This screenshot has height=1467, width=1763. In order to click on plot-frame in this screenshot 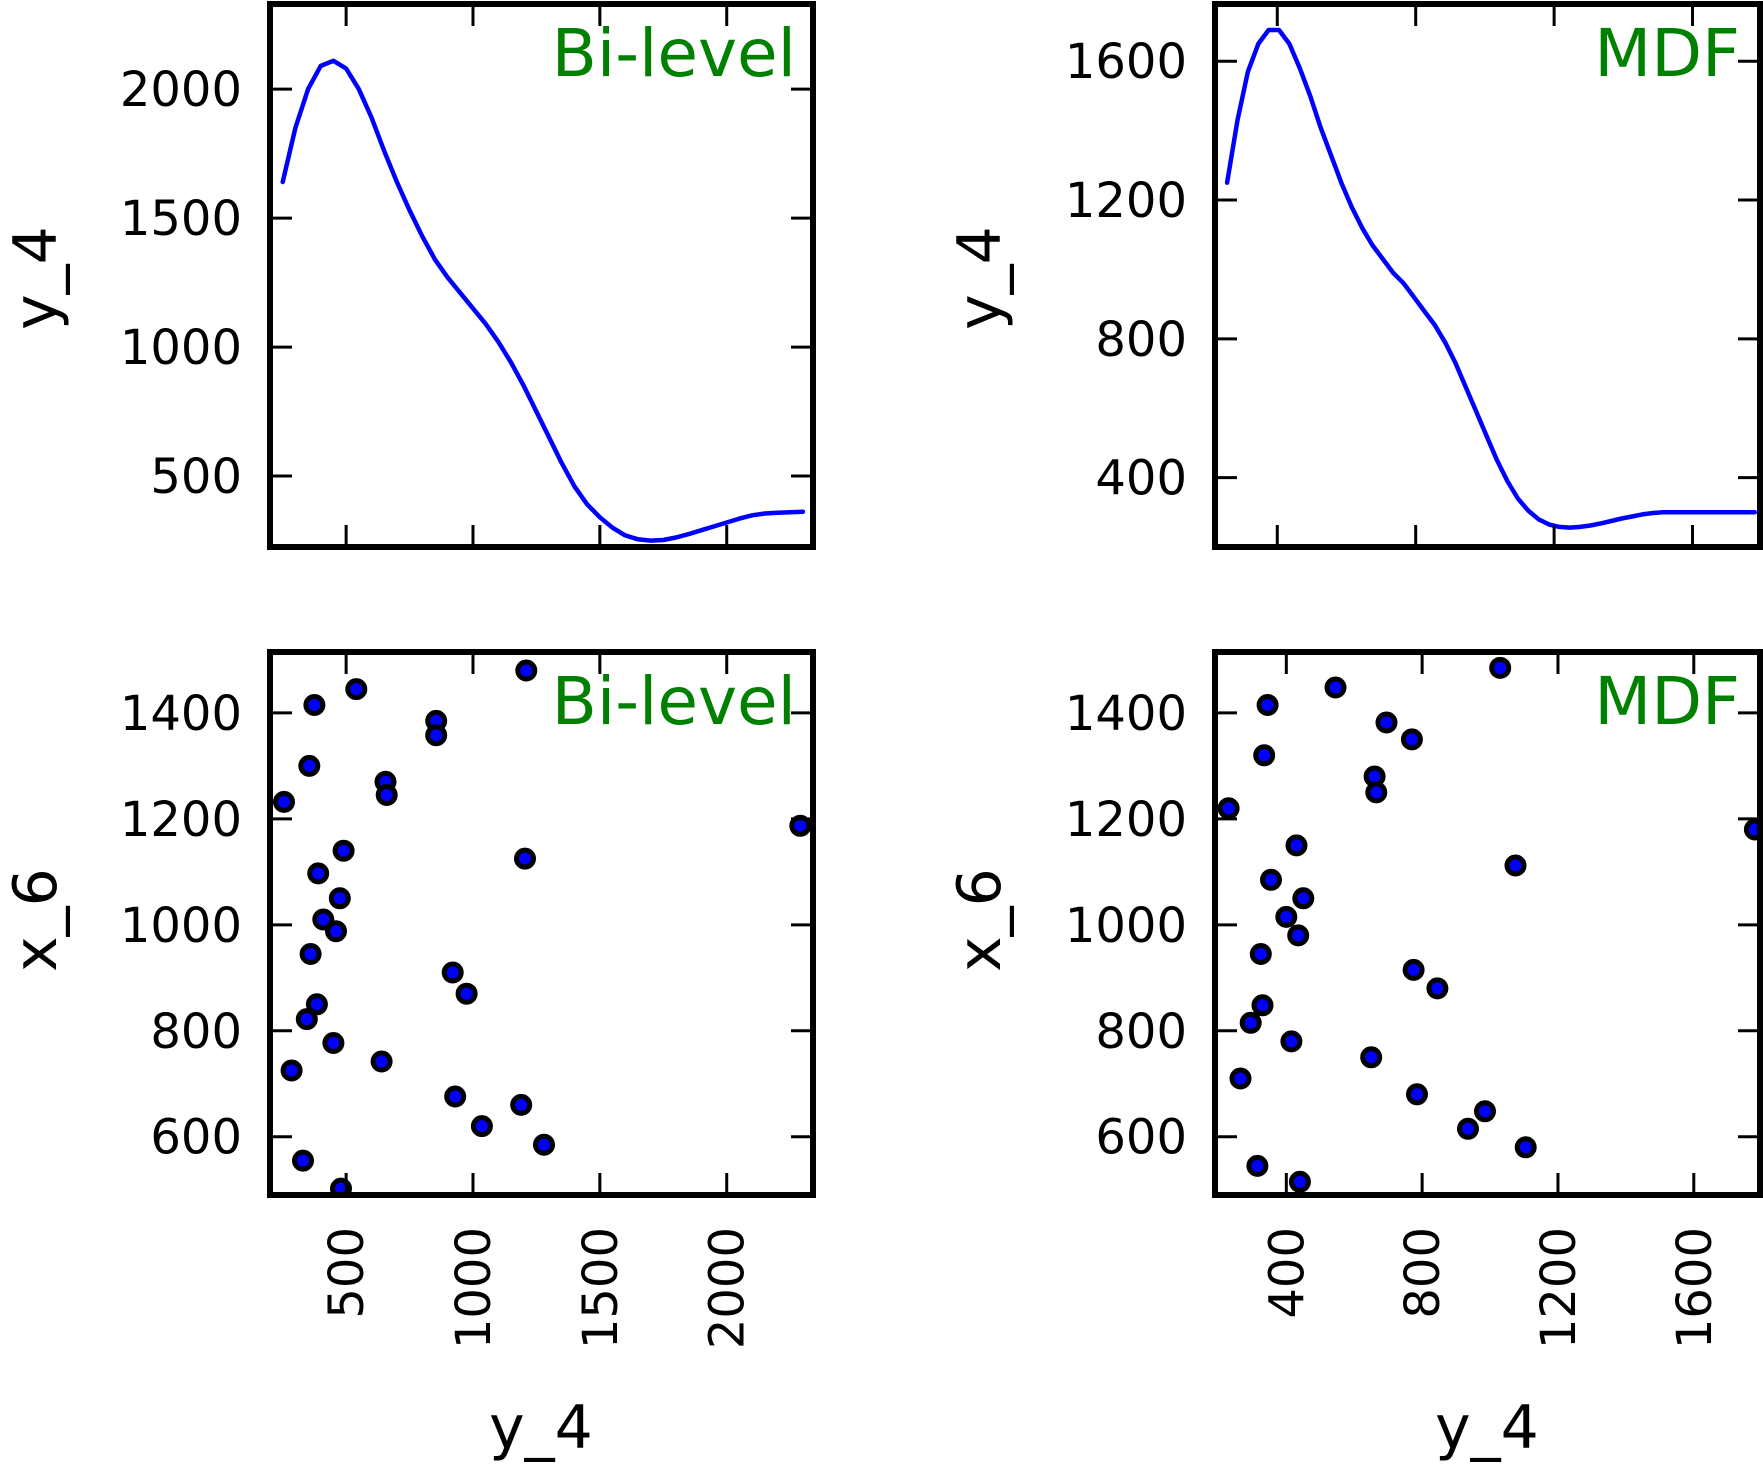, I will do `click(541, 275)`.